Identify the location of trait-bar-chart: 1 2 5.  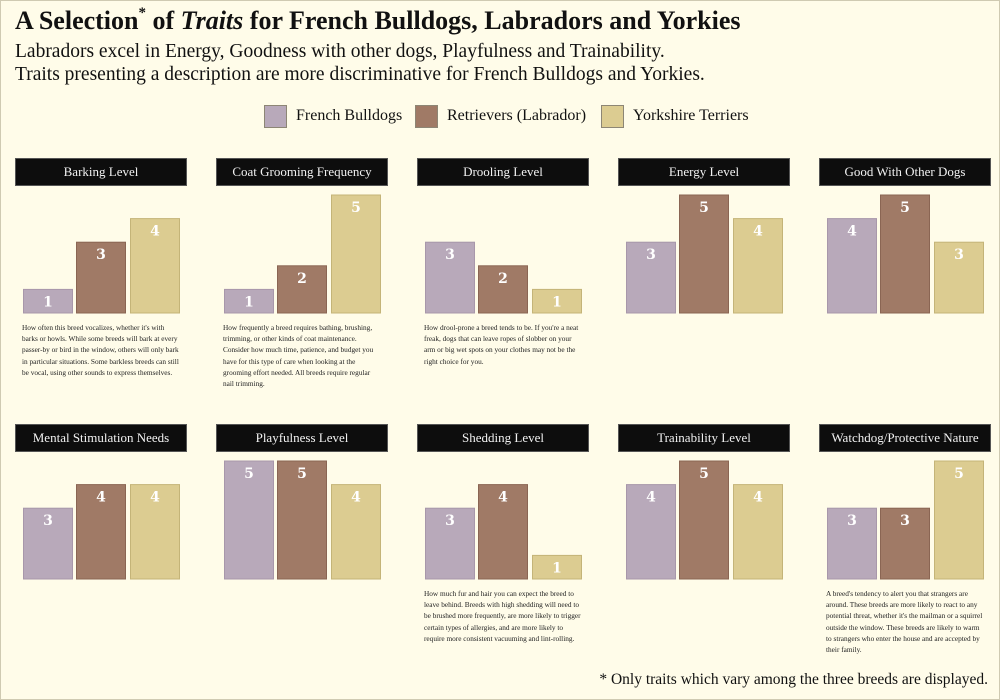
(302, 254).